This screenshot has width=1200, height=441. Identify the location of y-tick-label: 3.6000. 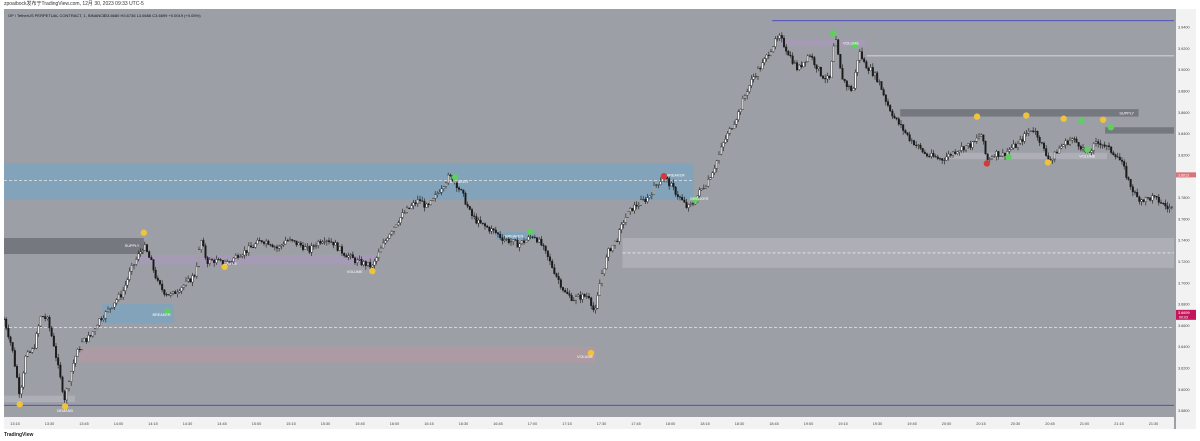
(1184, 390).